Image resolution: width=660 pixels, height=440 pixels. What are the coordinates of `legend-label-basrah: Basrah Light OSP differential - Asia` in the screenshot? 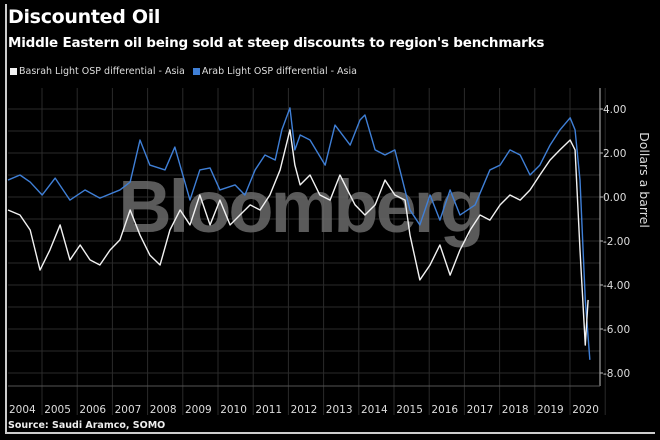 It's located at (102, 71).